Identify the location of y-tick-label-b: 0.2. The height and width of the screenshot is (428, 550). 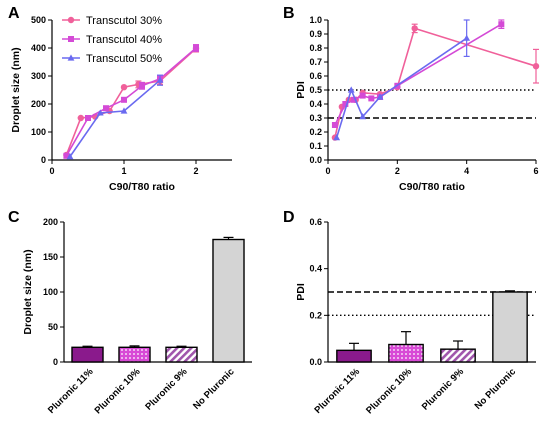
(315, 132).